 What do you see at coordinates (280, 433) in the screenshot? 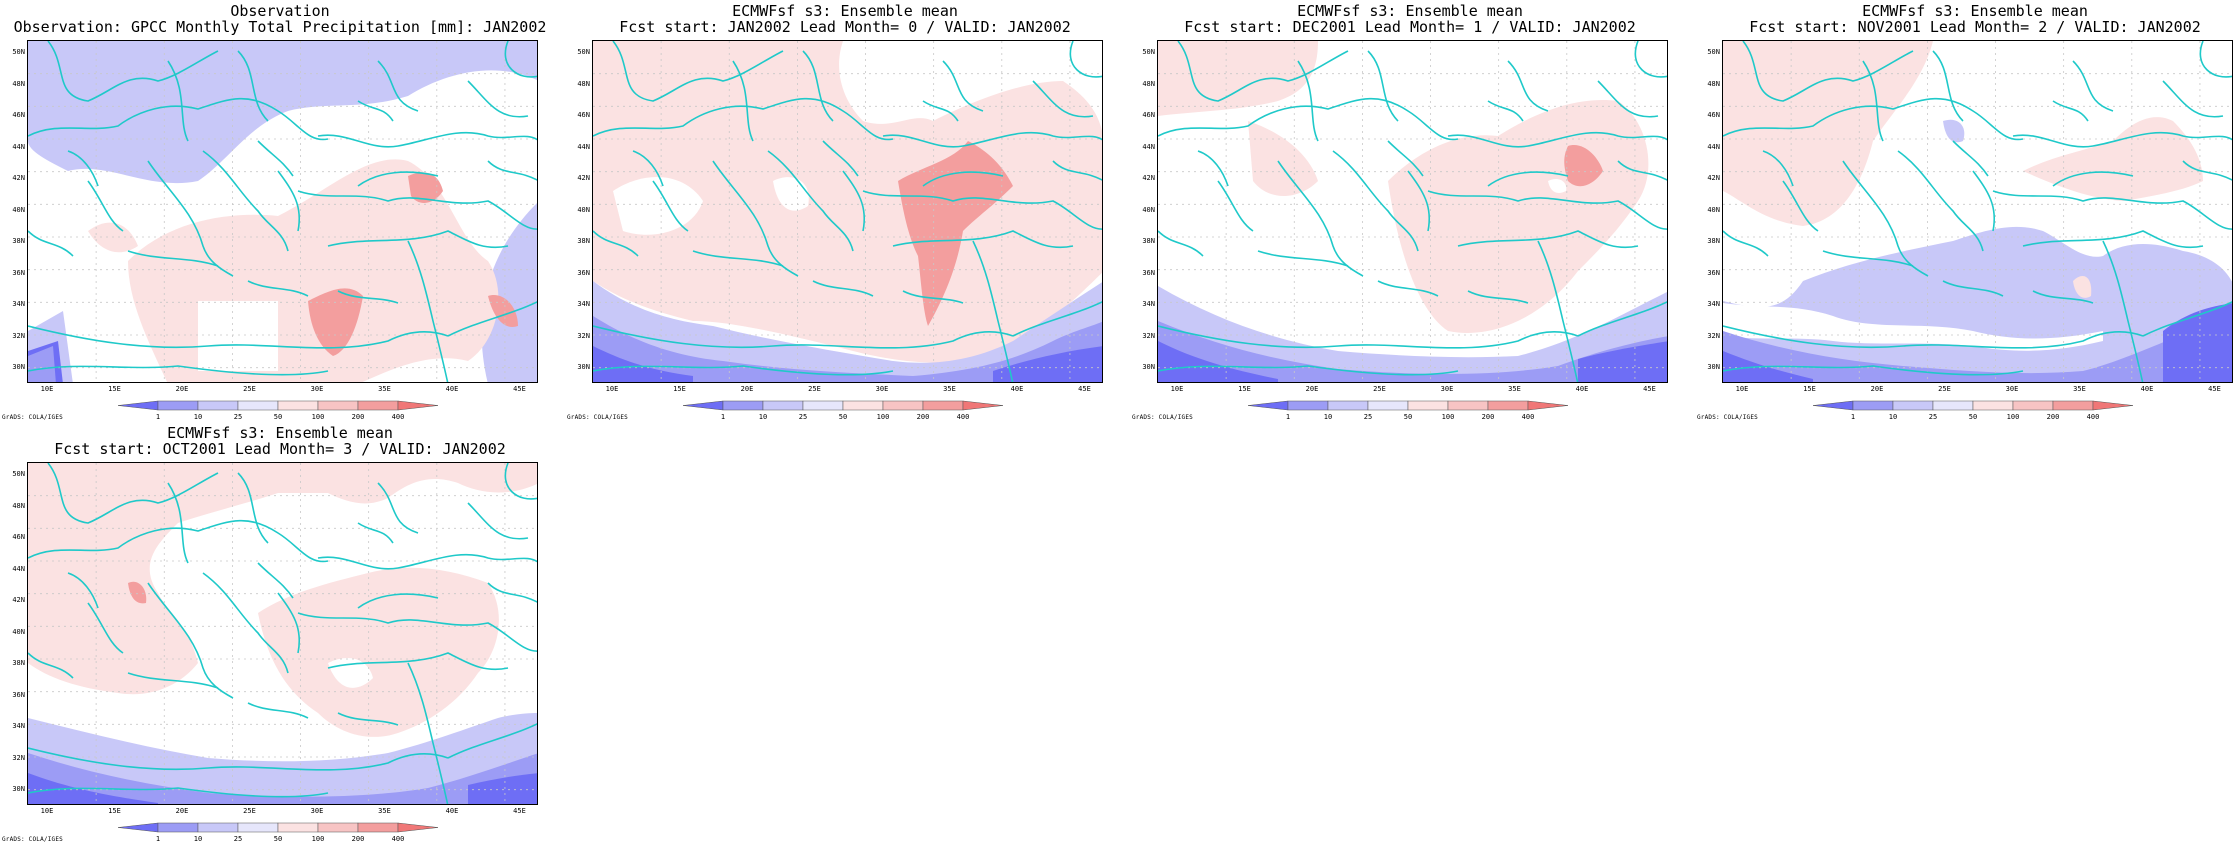
I see `panel-title: ECMWFsf s3: Ensemble mean` at bounding box center [280, 433].